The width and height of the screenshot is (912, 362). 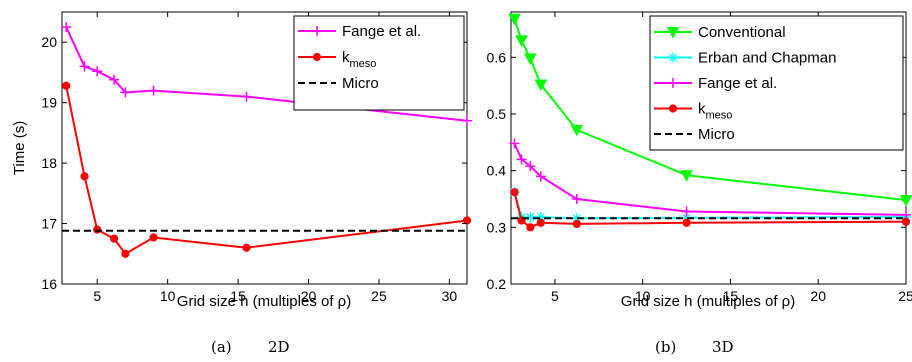 I want to click on legend-label: Conventional, so click(x=742, y=32).